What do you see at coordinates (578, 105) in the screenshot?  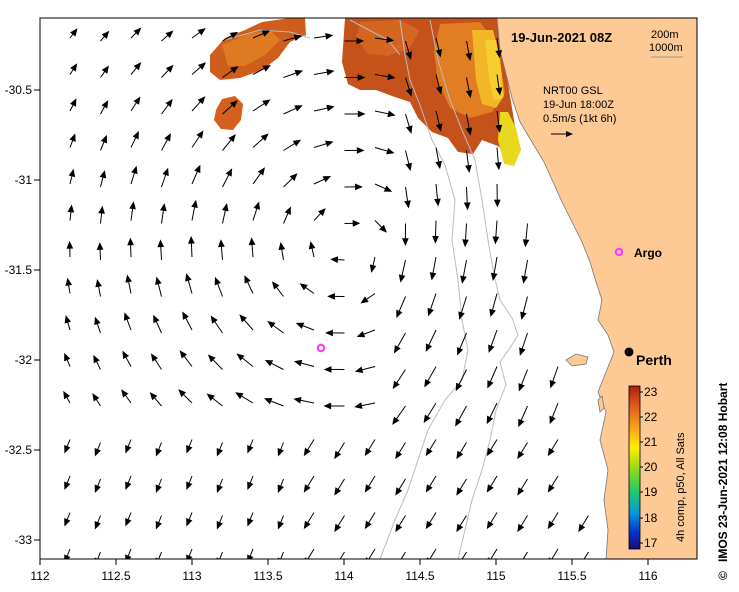 I see `current-time-label: 19-Jun 18:00Z` at bounding box center [578, 105].